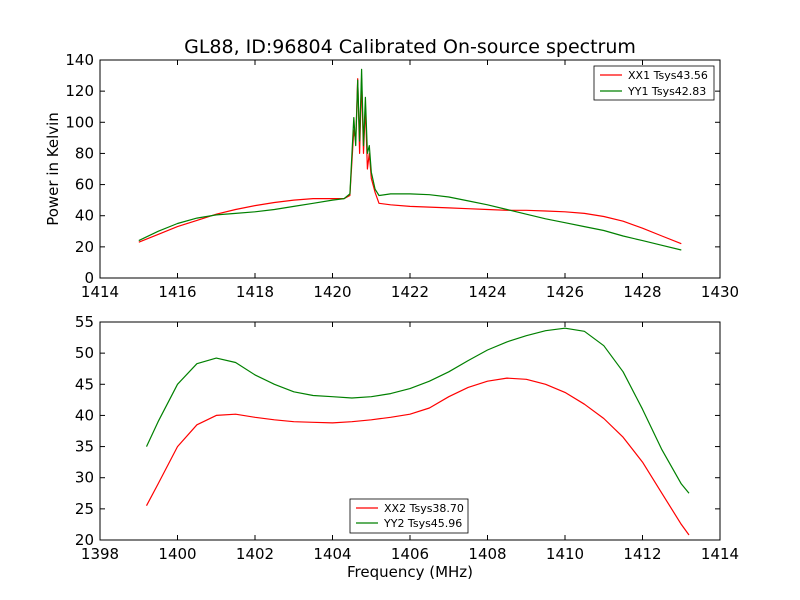 This screenshot has width=800, height=600. I want to click on bottom-y-tick-label: 45, so click(84, 384).